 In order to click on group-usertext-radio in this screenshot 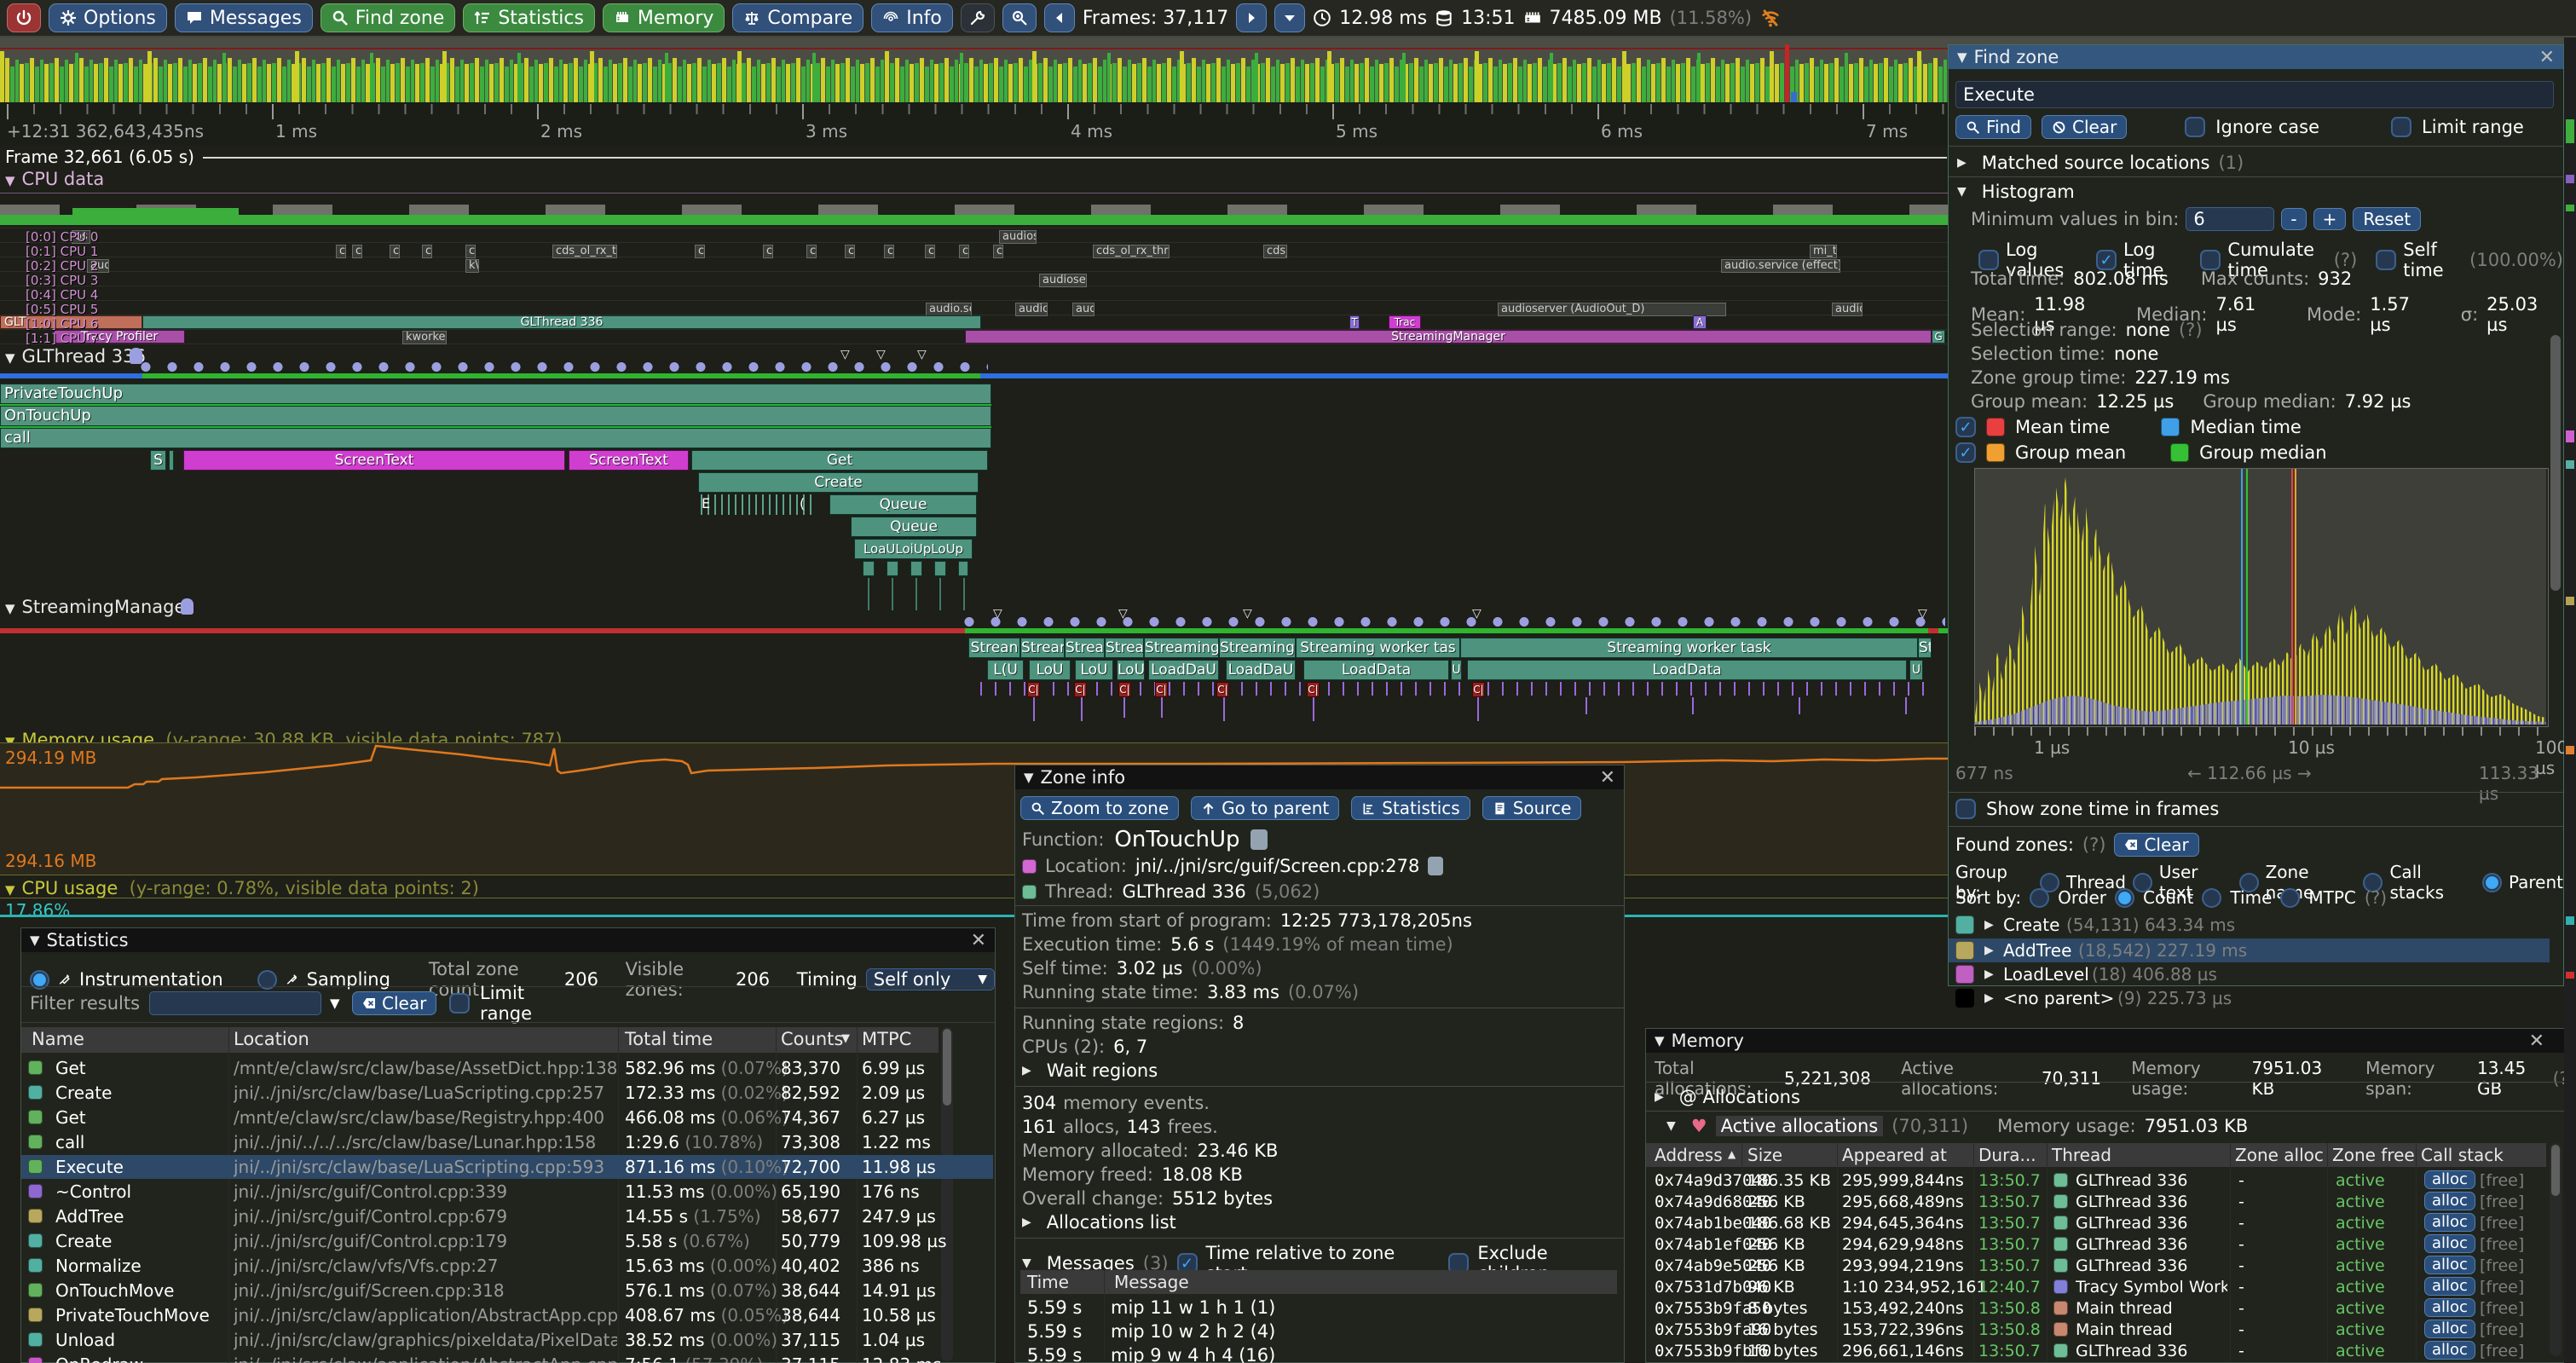, I will do `click(2142, 882)`.